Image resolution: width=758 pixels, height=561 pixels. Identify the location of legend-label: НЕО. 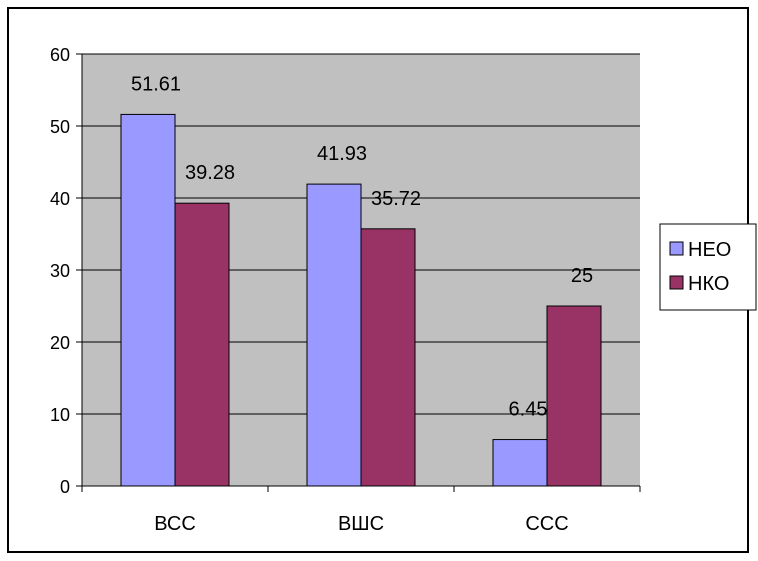
(709, 250).